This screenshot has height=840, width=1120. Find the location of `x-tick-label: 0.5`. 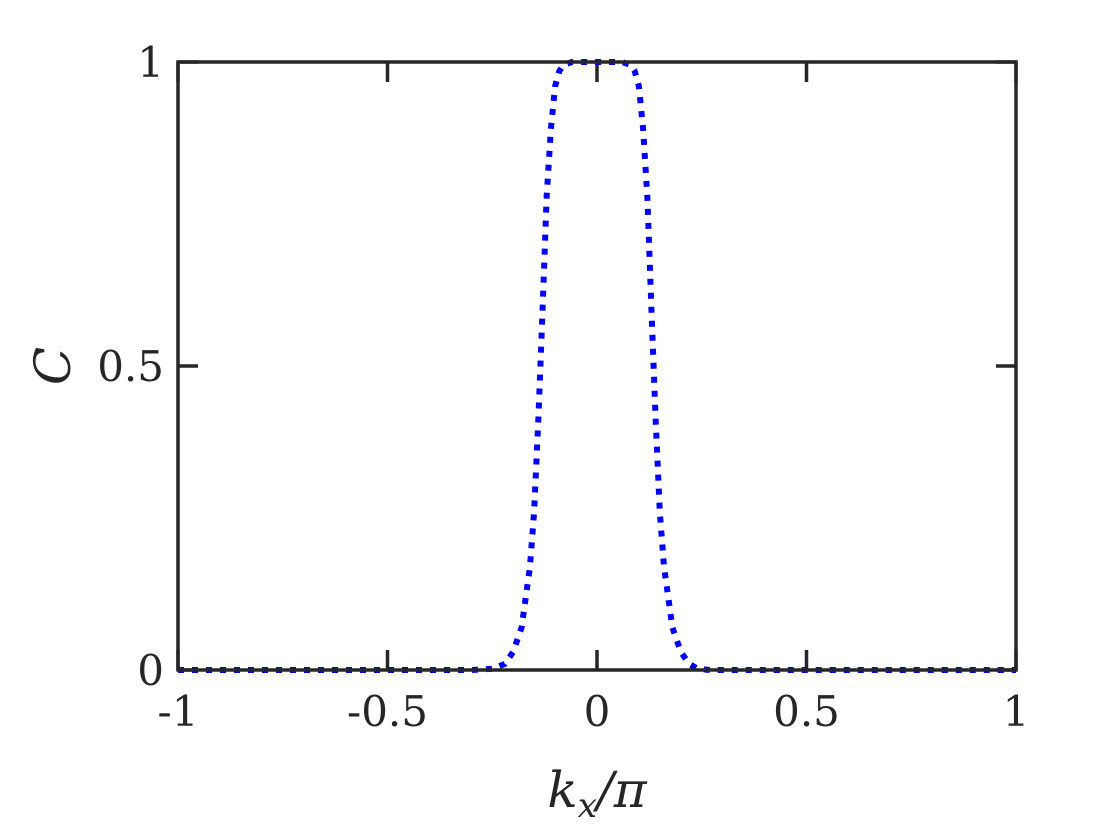

x-tick-label: 0.5 is located at coordinates (806, 711).